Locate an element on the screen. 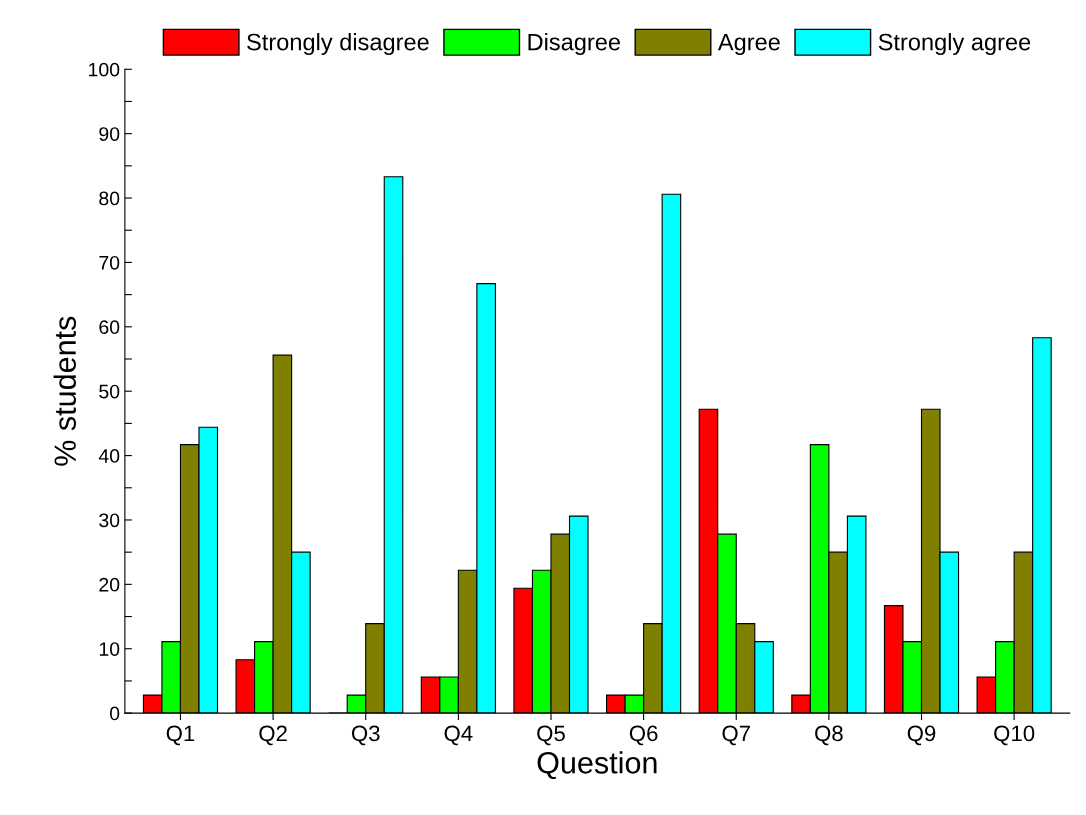  y-axis-title: % students is located at coordinates (64, 391).